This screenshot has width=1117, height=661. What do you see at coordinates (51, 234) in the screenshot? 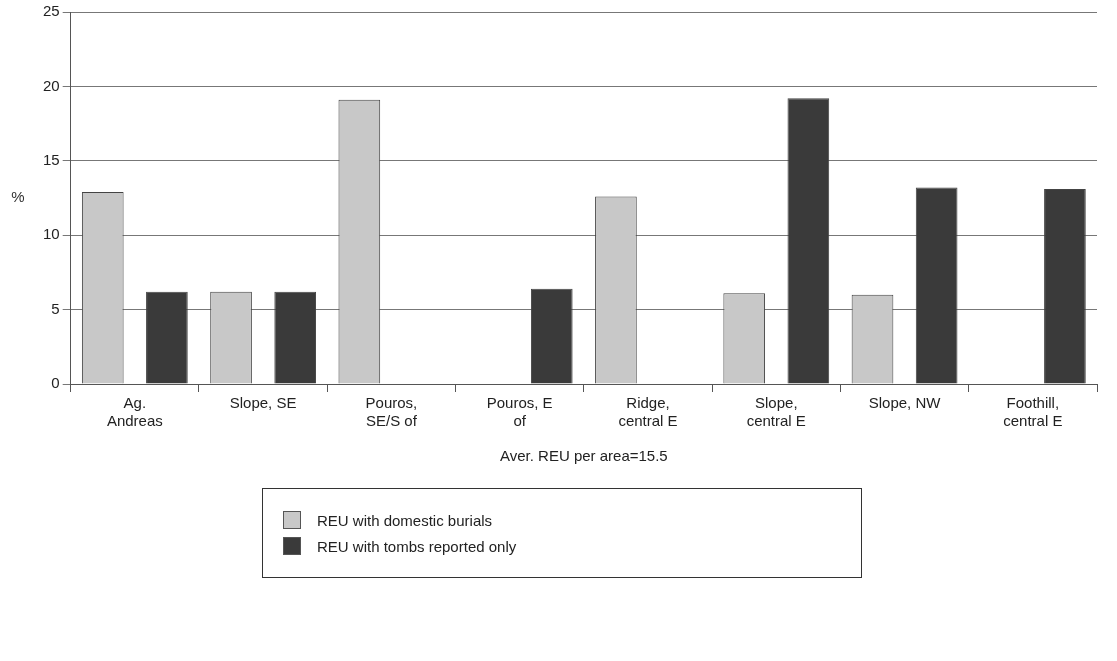
I see `y-tick-label: 10` at bounding box center [51, 234].